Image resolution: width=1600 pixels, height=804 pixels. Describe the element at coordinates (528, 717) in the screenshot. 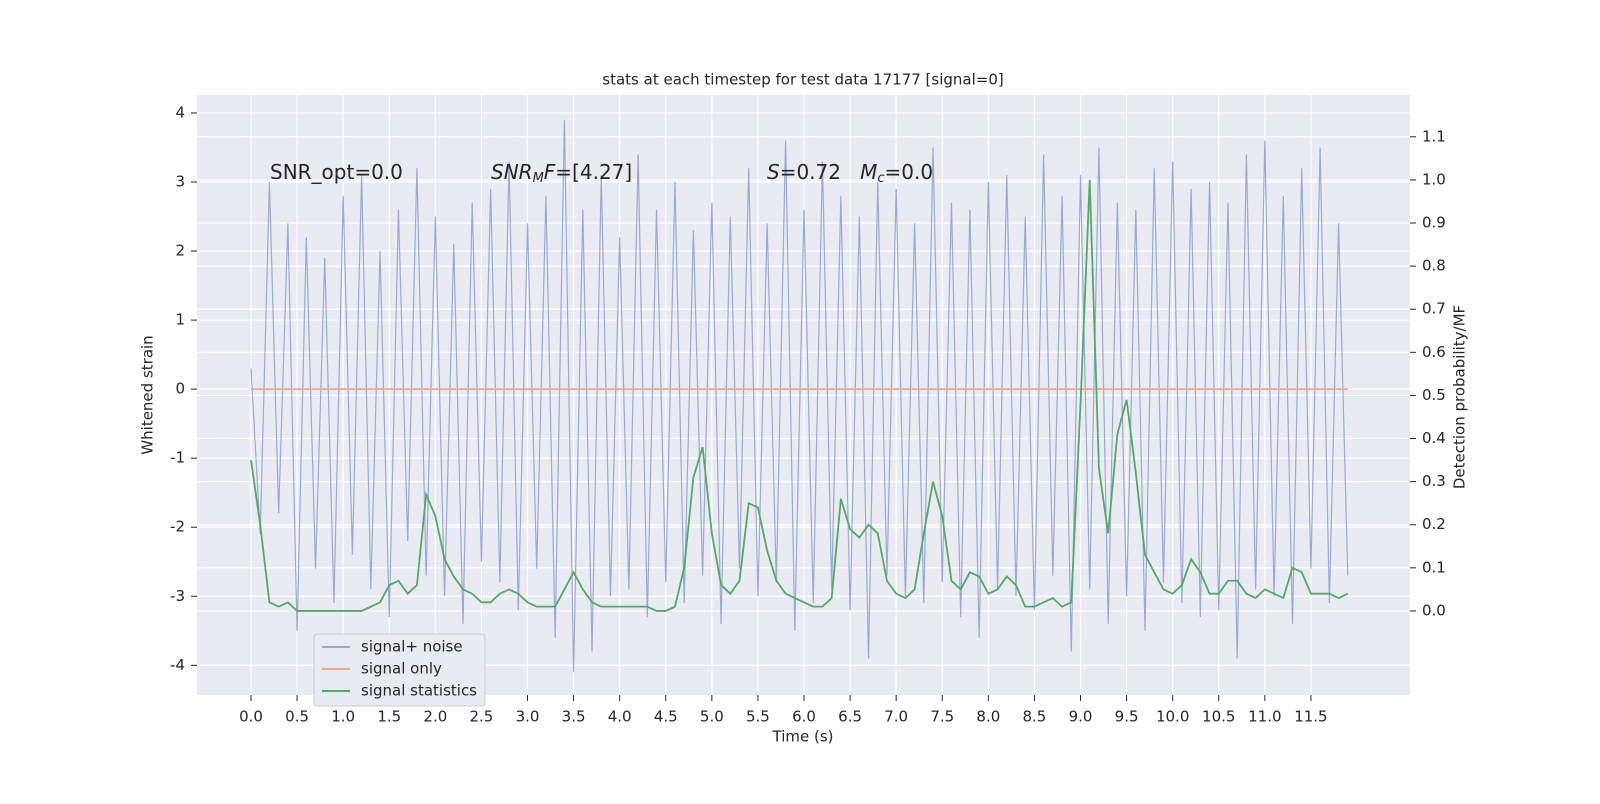

I see `x-tick-label: 3.0` at that location.